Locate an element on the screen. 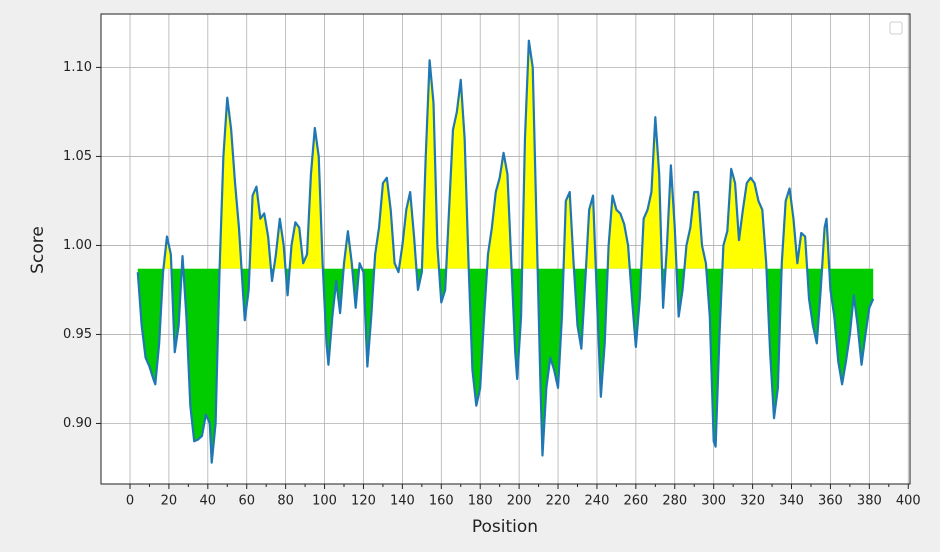 Image resolution: width=940 pixels, height=552 pixels. x-tick-label: 200 is located at coordinates (519, 501).